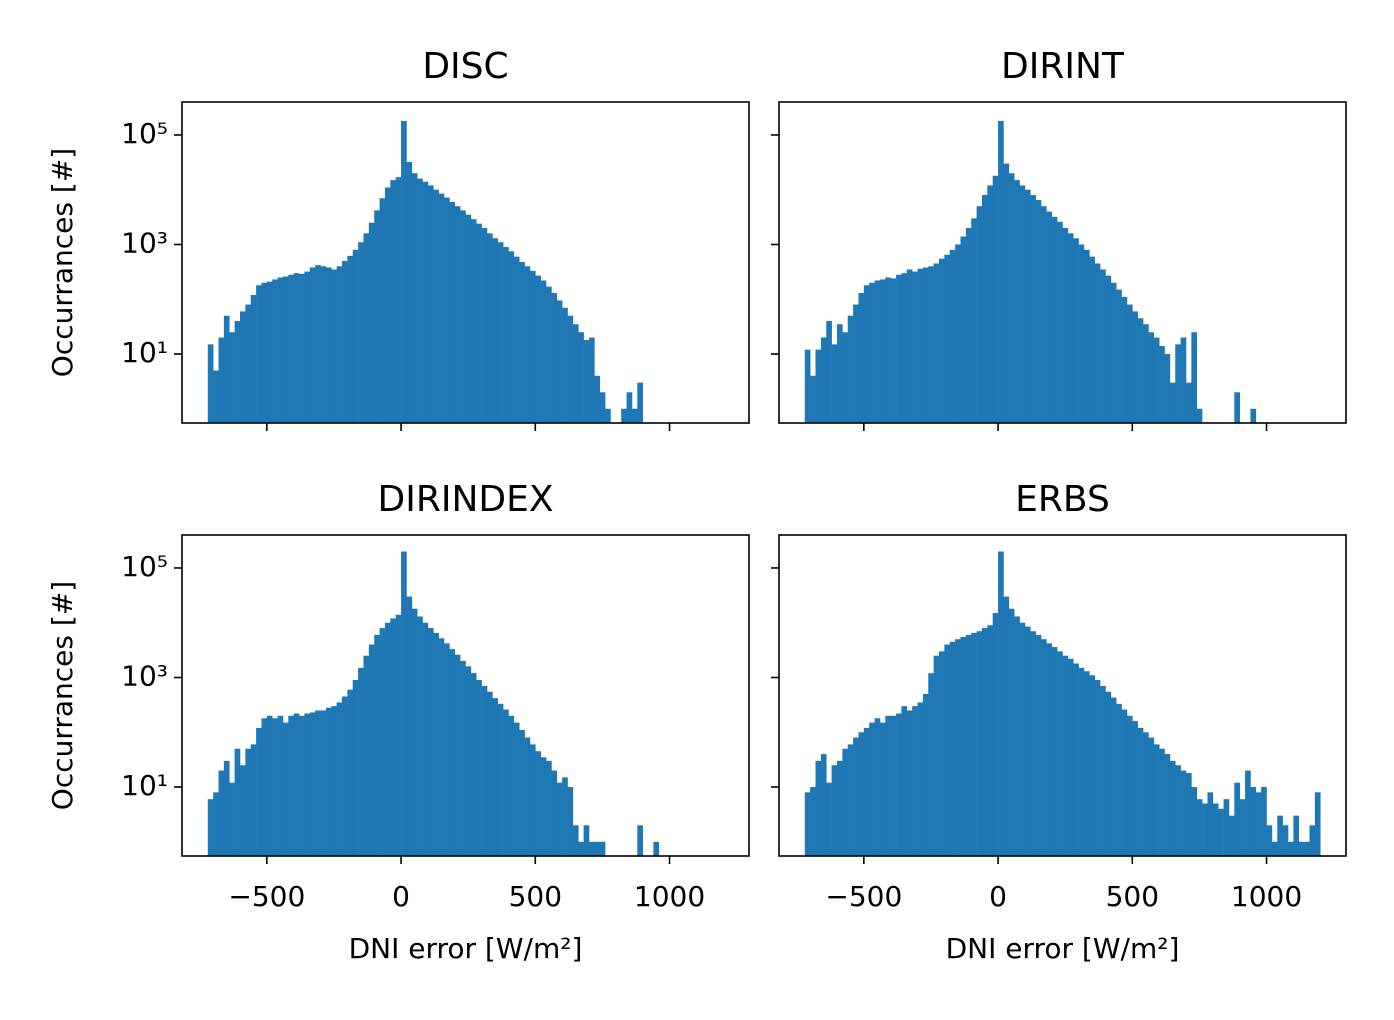 The image size is (1394, 1020). Describe the element at coordinates (1062, 499) in the screenshot. I see `chart-title: ERBS` at that location.